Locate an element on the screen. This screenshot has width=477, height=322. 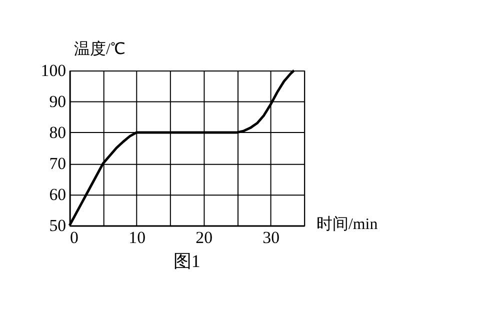
caption: 图1 is located at coordinates (186, 261).